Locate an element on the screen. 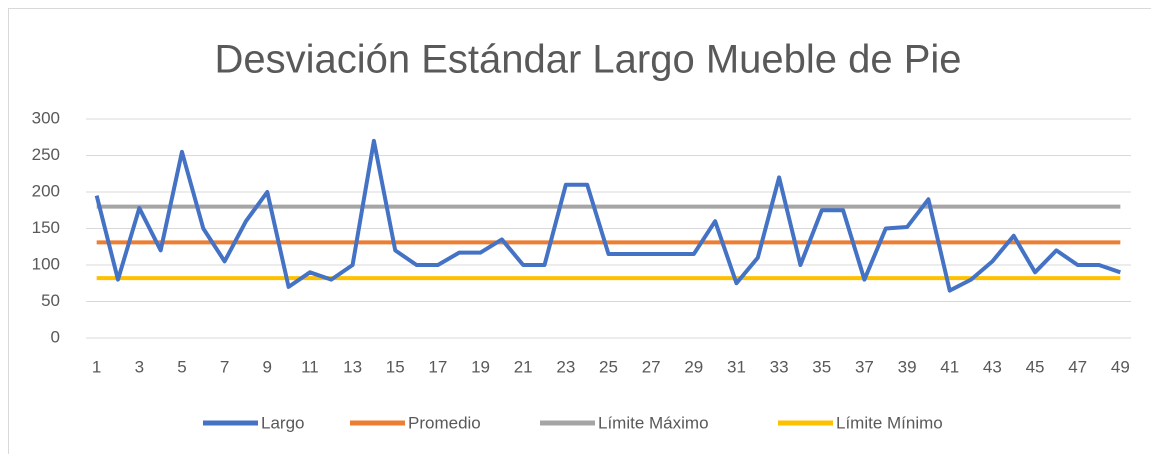 The image size is (1151, 454). x-tick-label: 43 is located at coordinates (992, 366).